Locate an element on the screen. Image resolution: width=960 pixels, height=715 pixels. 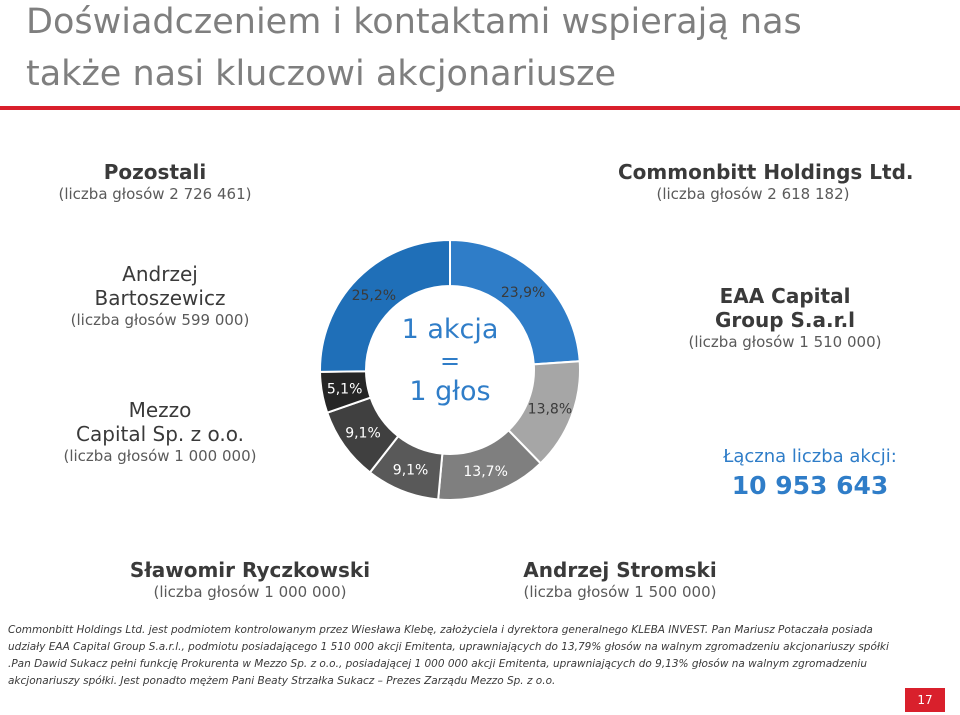
total-shares-value: 10 953 643 is located at coordinates (810, 485).